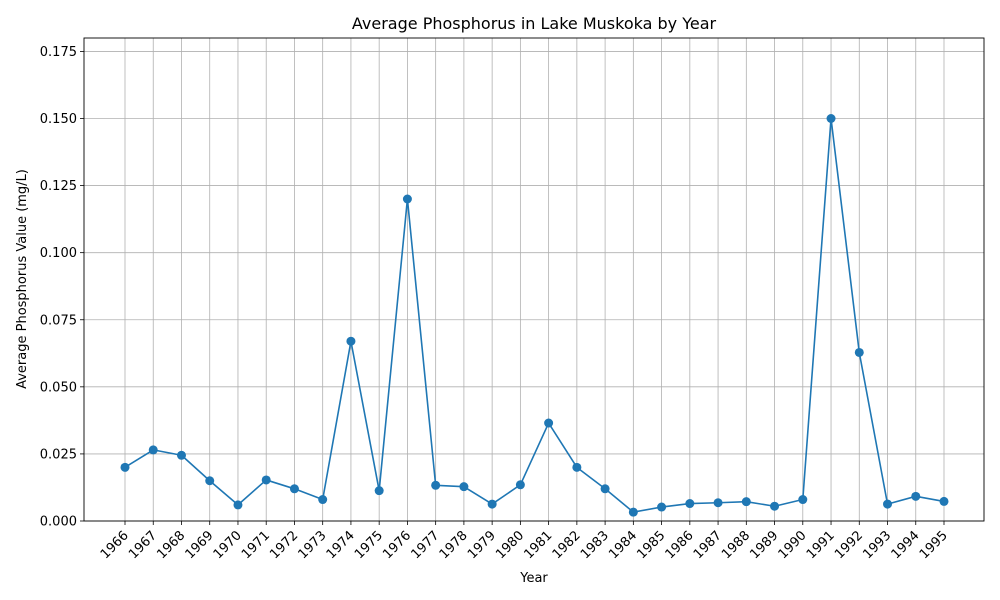  What do you see at coordinates (58, 253) in the screenshot?
I see `y-tick-label: 0.100` at bounding box center [58, 253].